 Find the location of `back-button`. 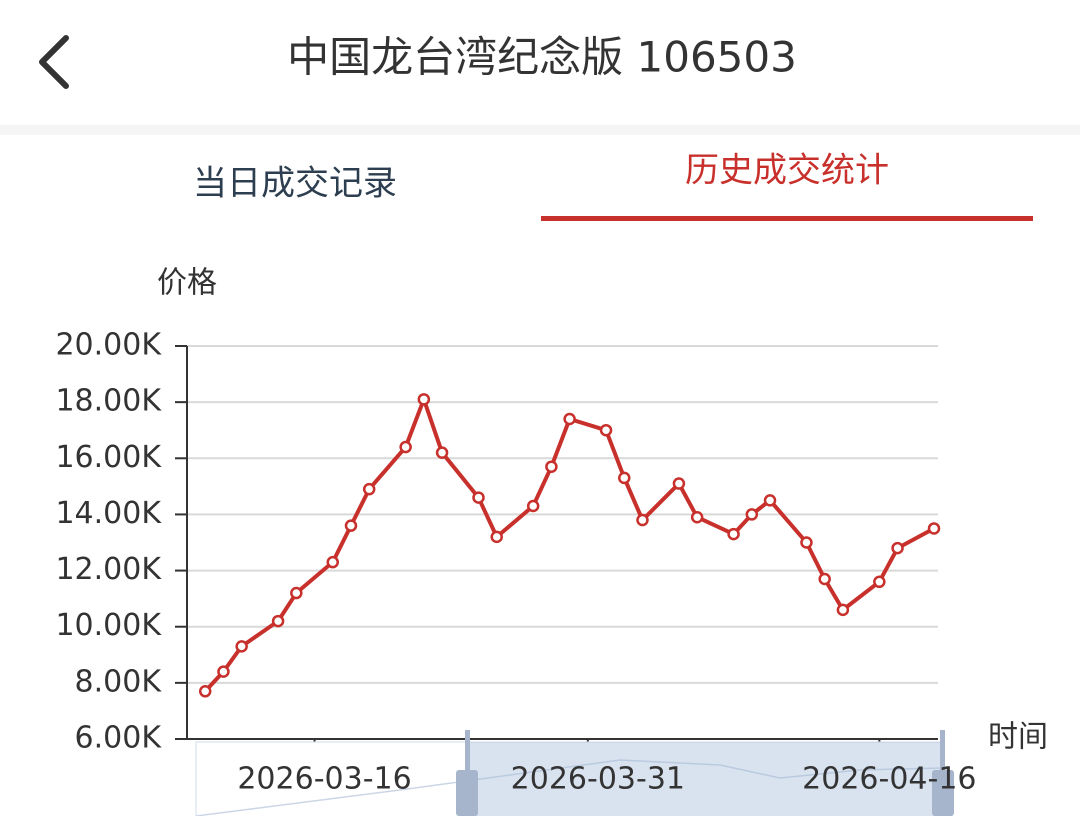

back-button is located at coordinates (54, 62).